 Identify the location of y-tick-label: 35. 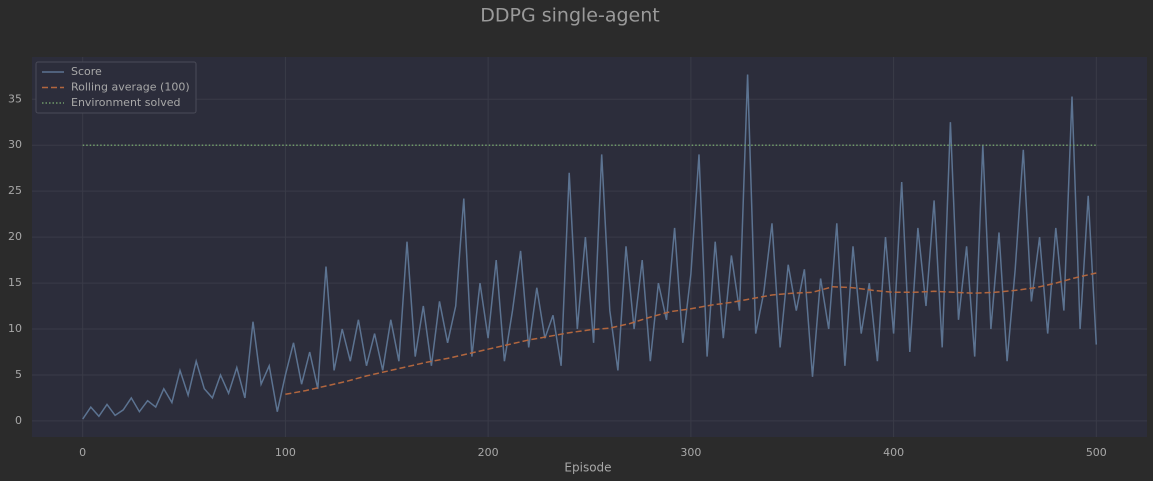
(15, 98).